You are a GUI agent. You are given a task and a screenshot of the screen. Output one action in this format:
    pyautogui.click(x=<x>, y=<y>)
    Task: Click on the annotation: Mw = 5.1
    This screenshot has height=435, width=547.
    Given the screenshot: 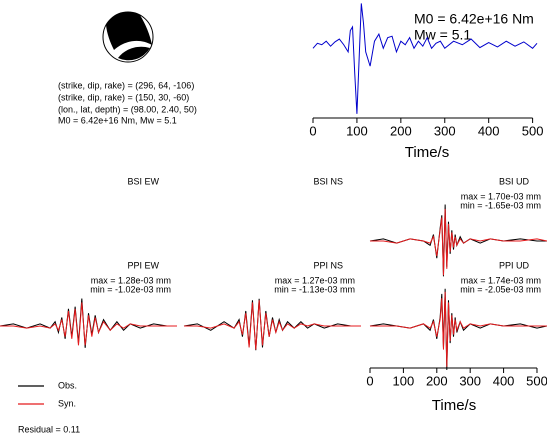 What is the action you would take?
    pyautogui.click(x=442, y=35)
    